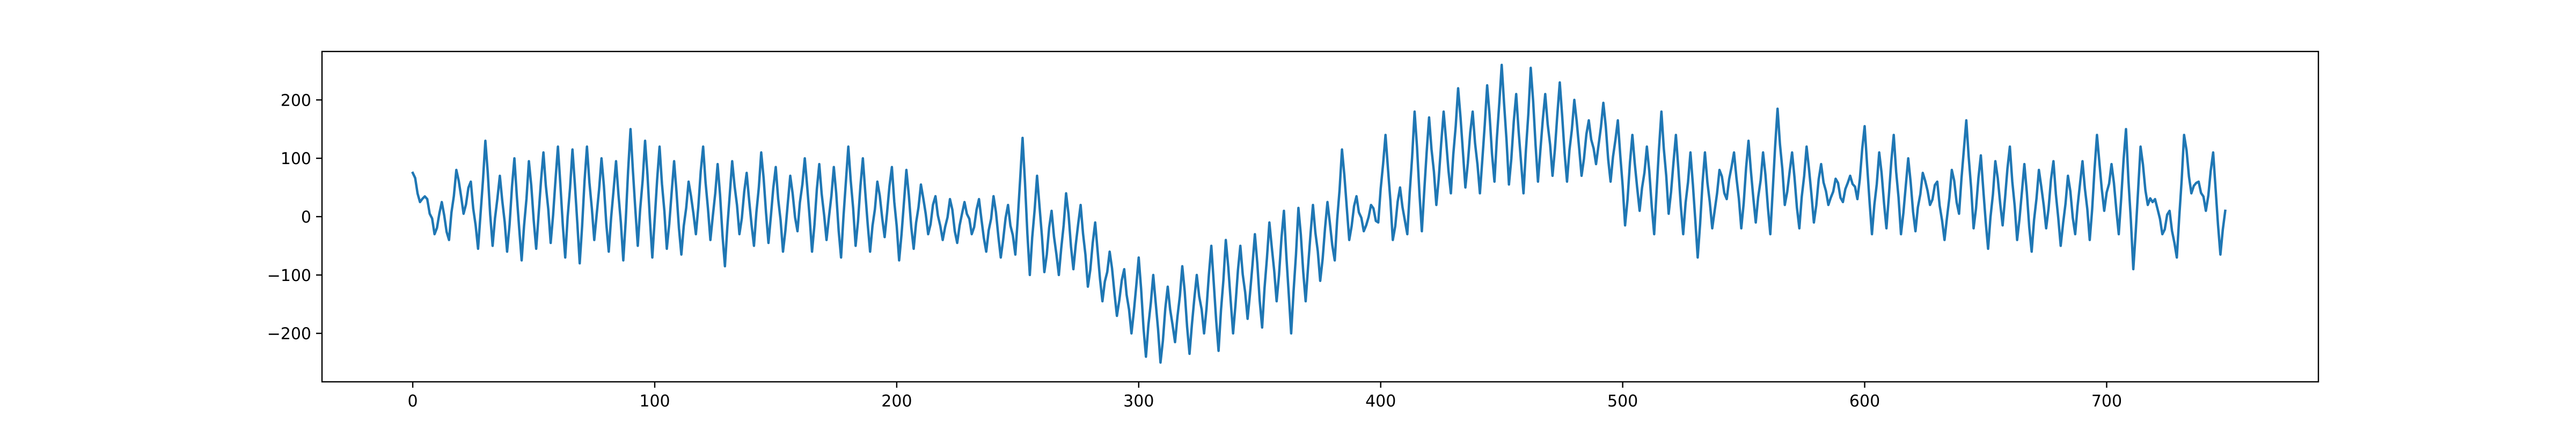 This screenshot has width=2576, height=429. Describe the element at coordinates (896, 401) in the screenshot. I see `x-tick-label: 200` at that location.